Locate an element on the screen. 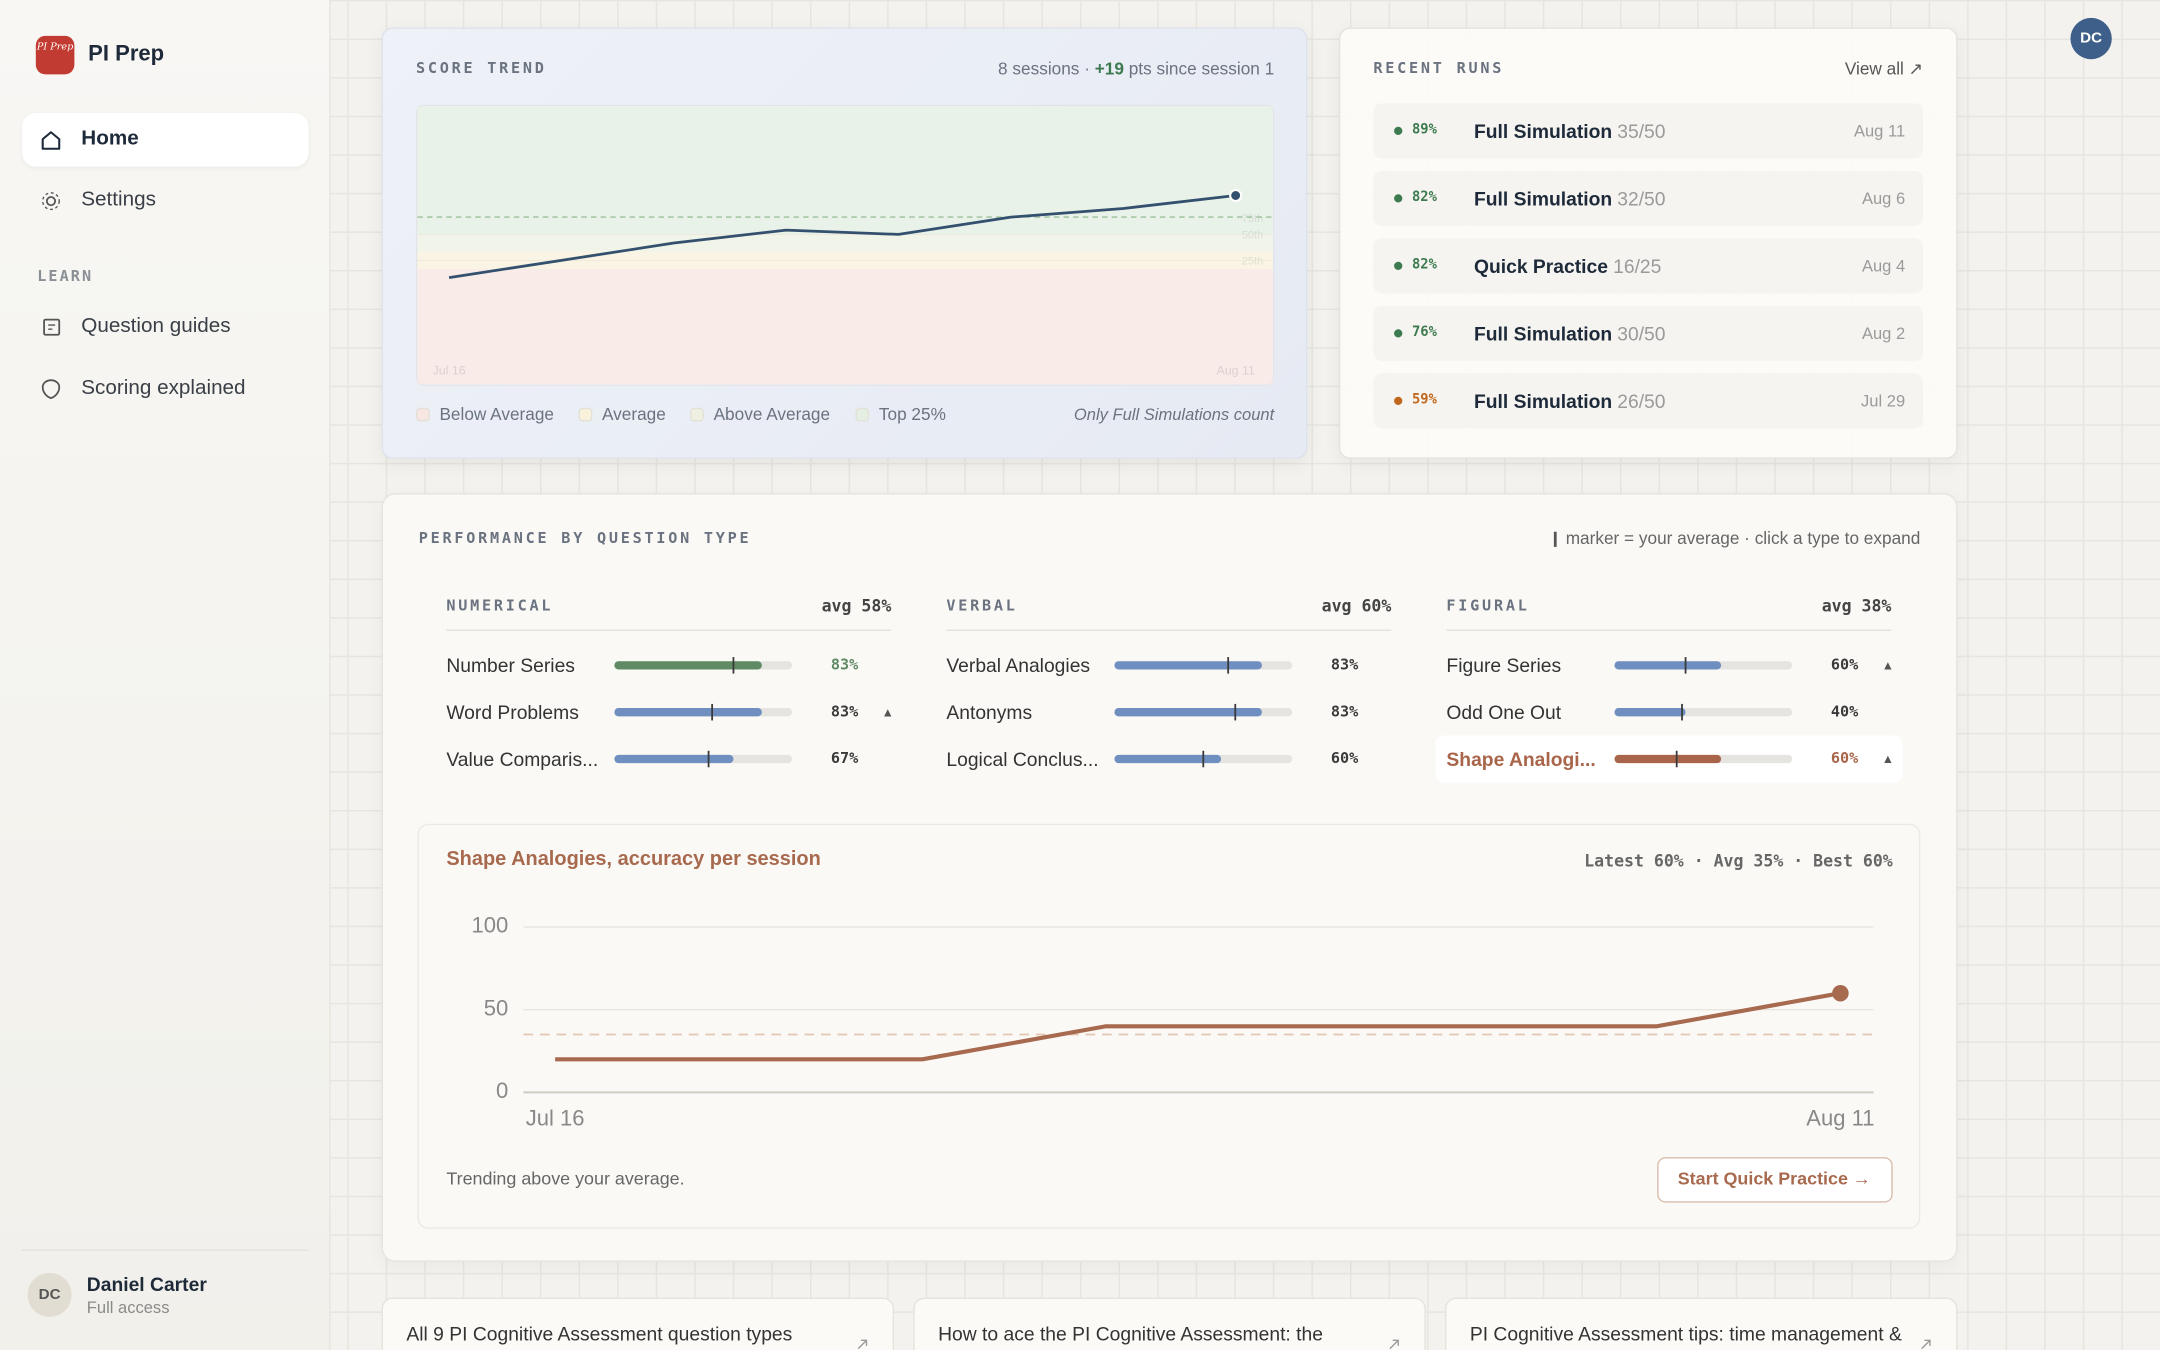 Image resolution: width=2160 pixels, height=1350 pixels. start-button-label: Start Quick Practice → is located at coordinates (1774, 1178).